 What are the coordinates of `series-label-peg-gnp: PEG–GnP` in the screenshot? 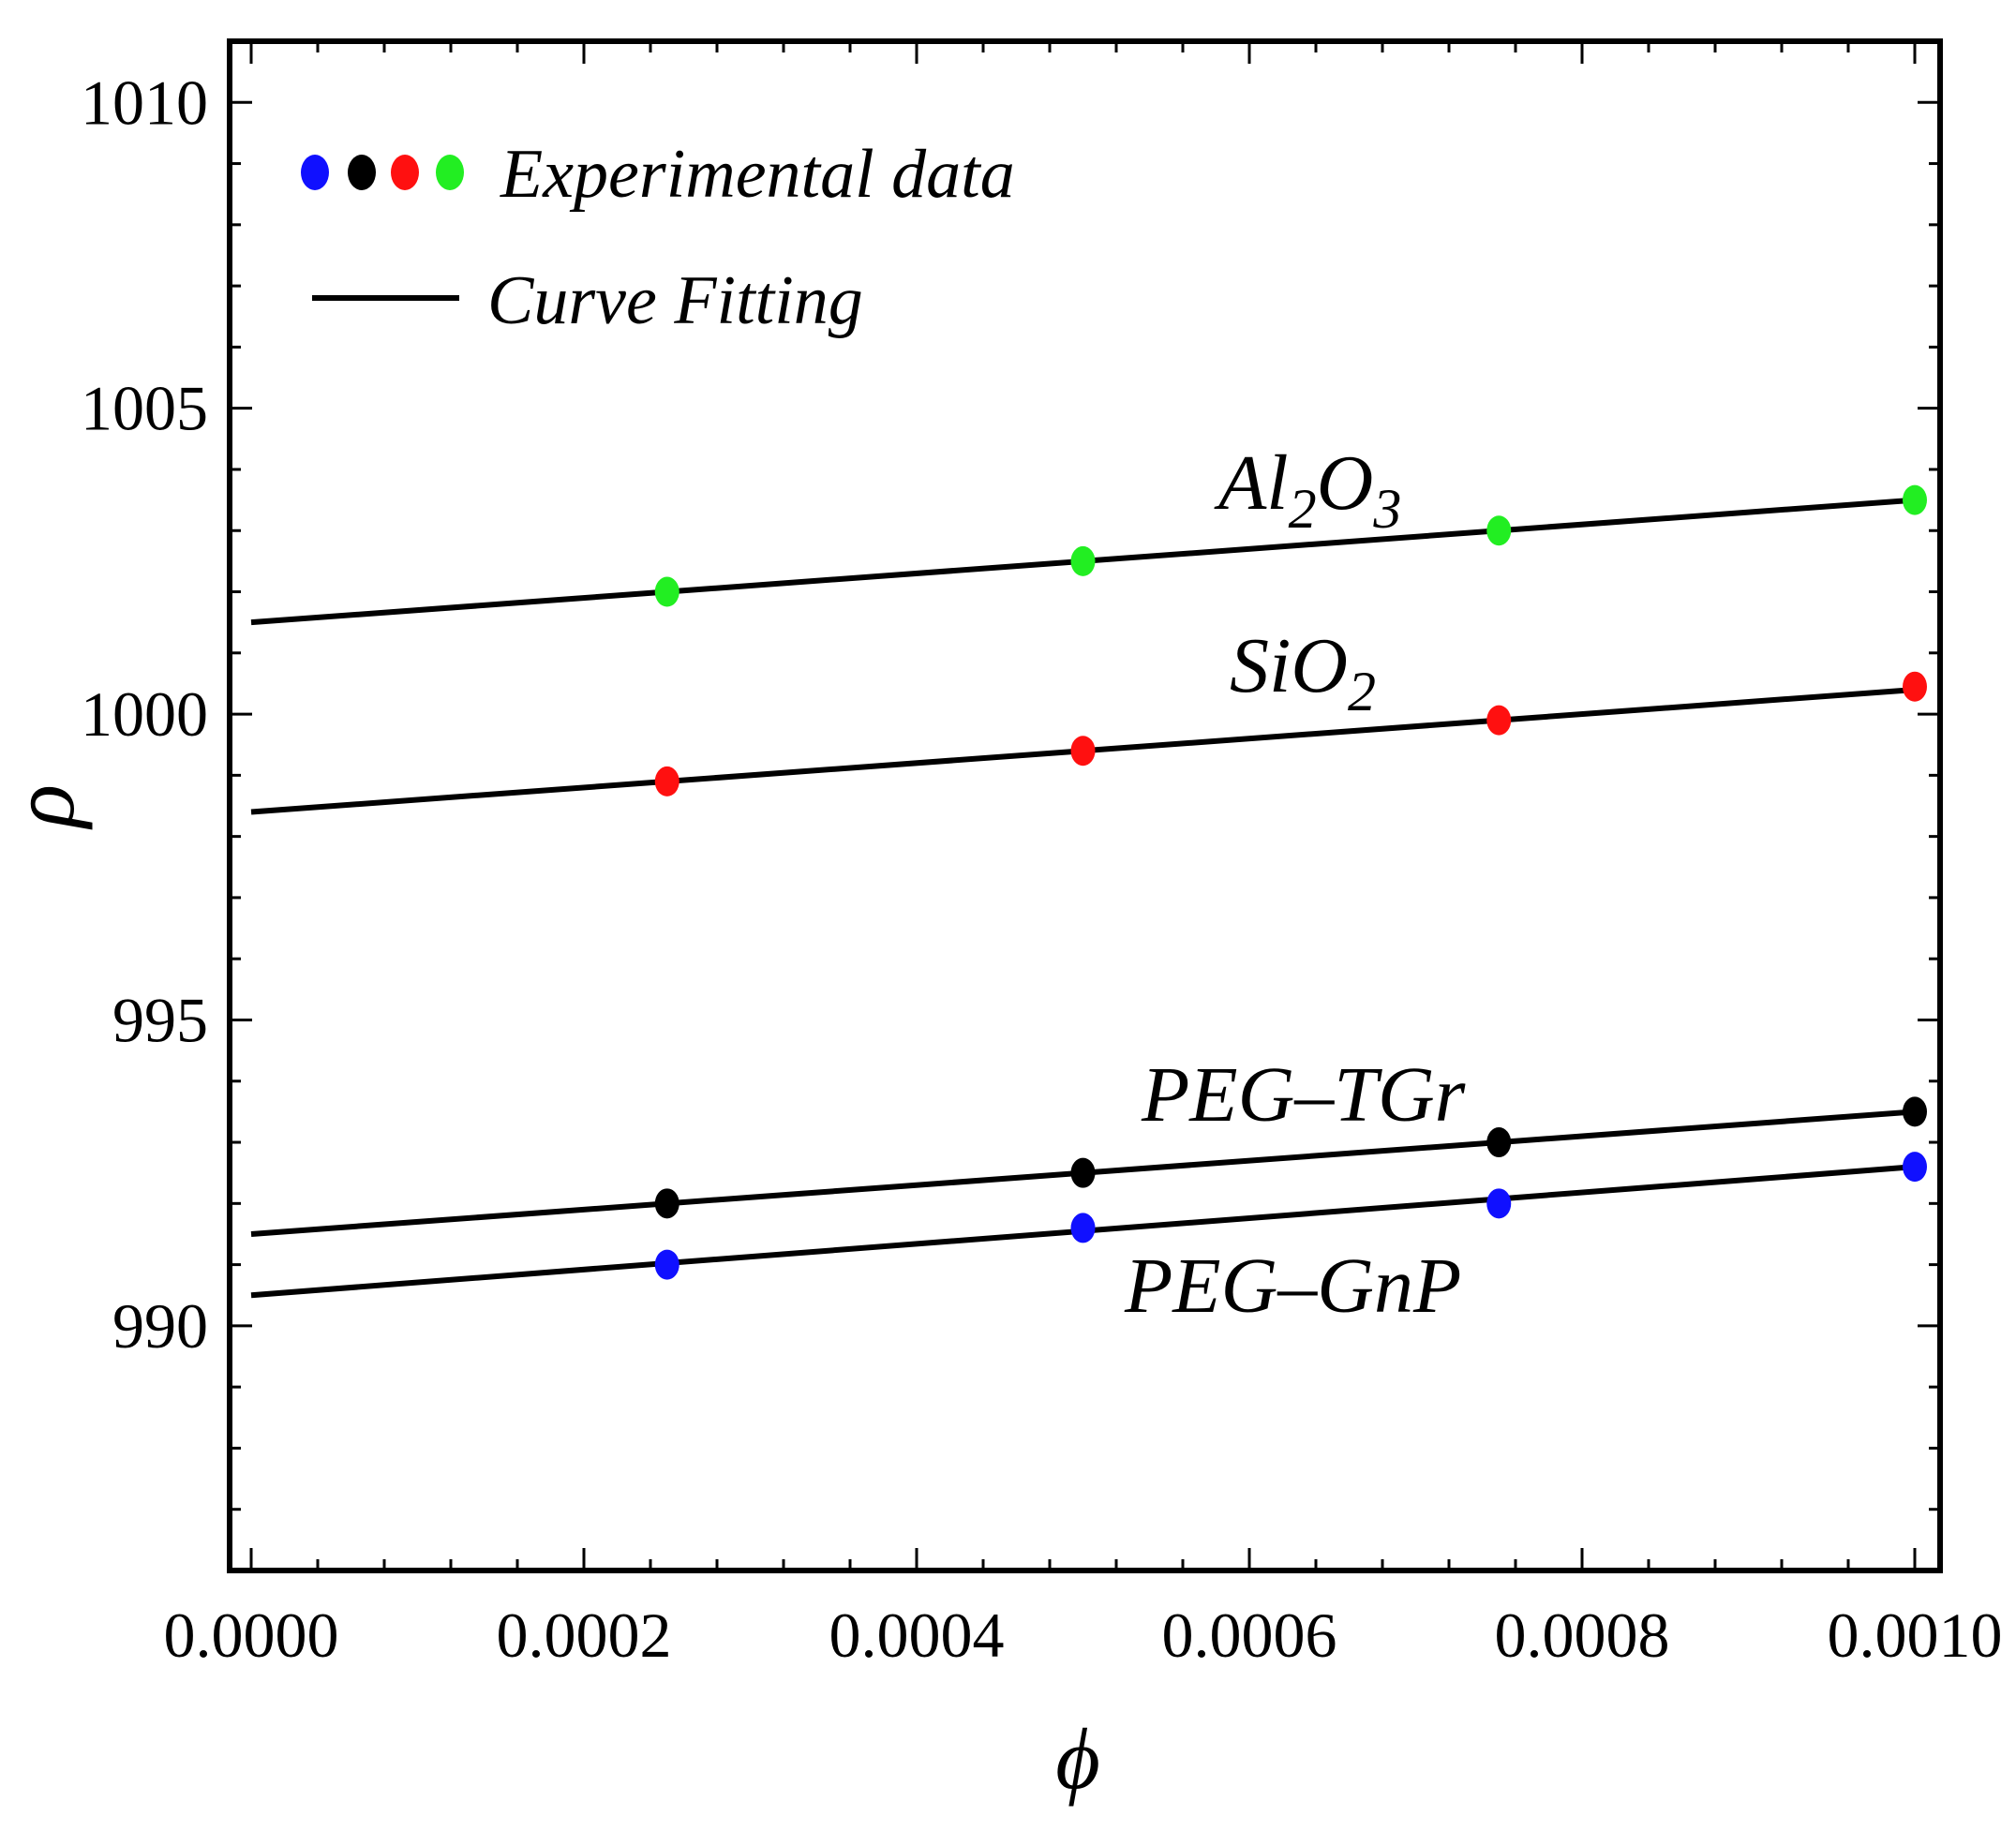 It's located at (1293, 1287).